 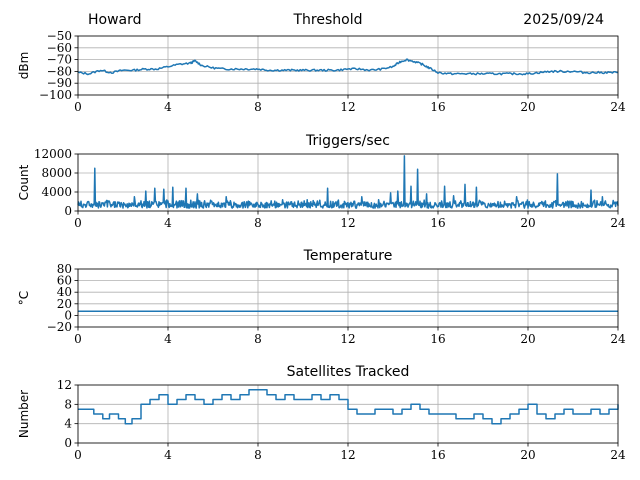 I want to click on chart-title: Triggers/sec, so click(x=347, y=141).